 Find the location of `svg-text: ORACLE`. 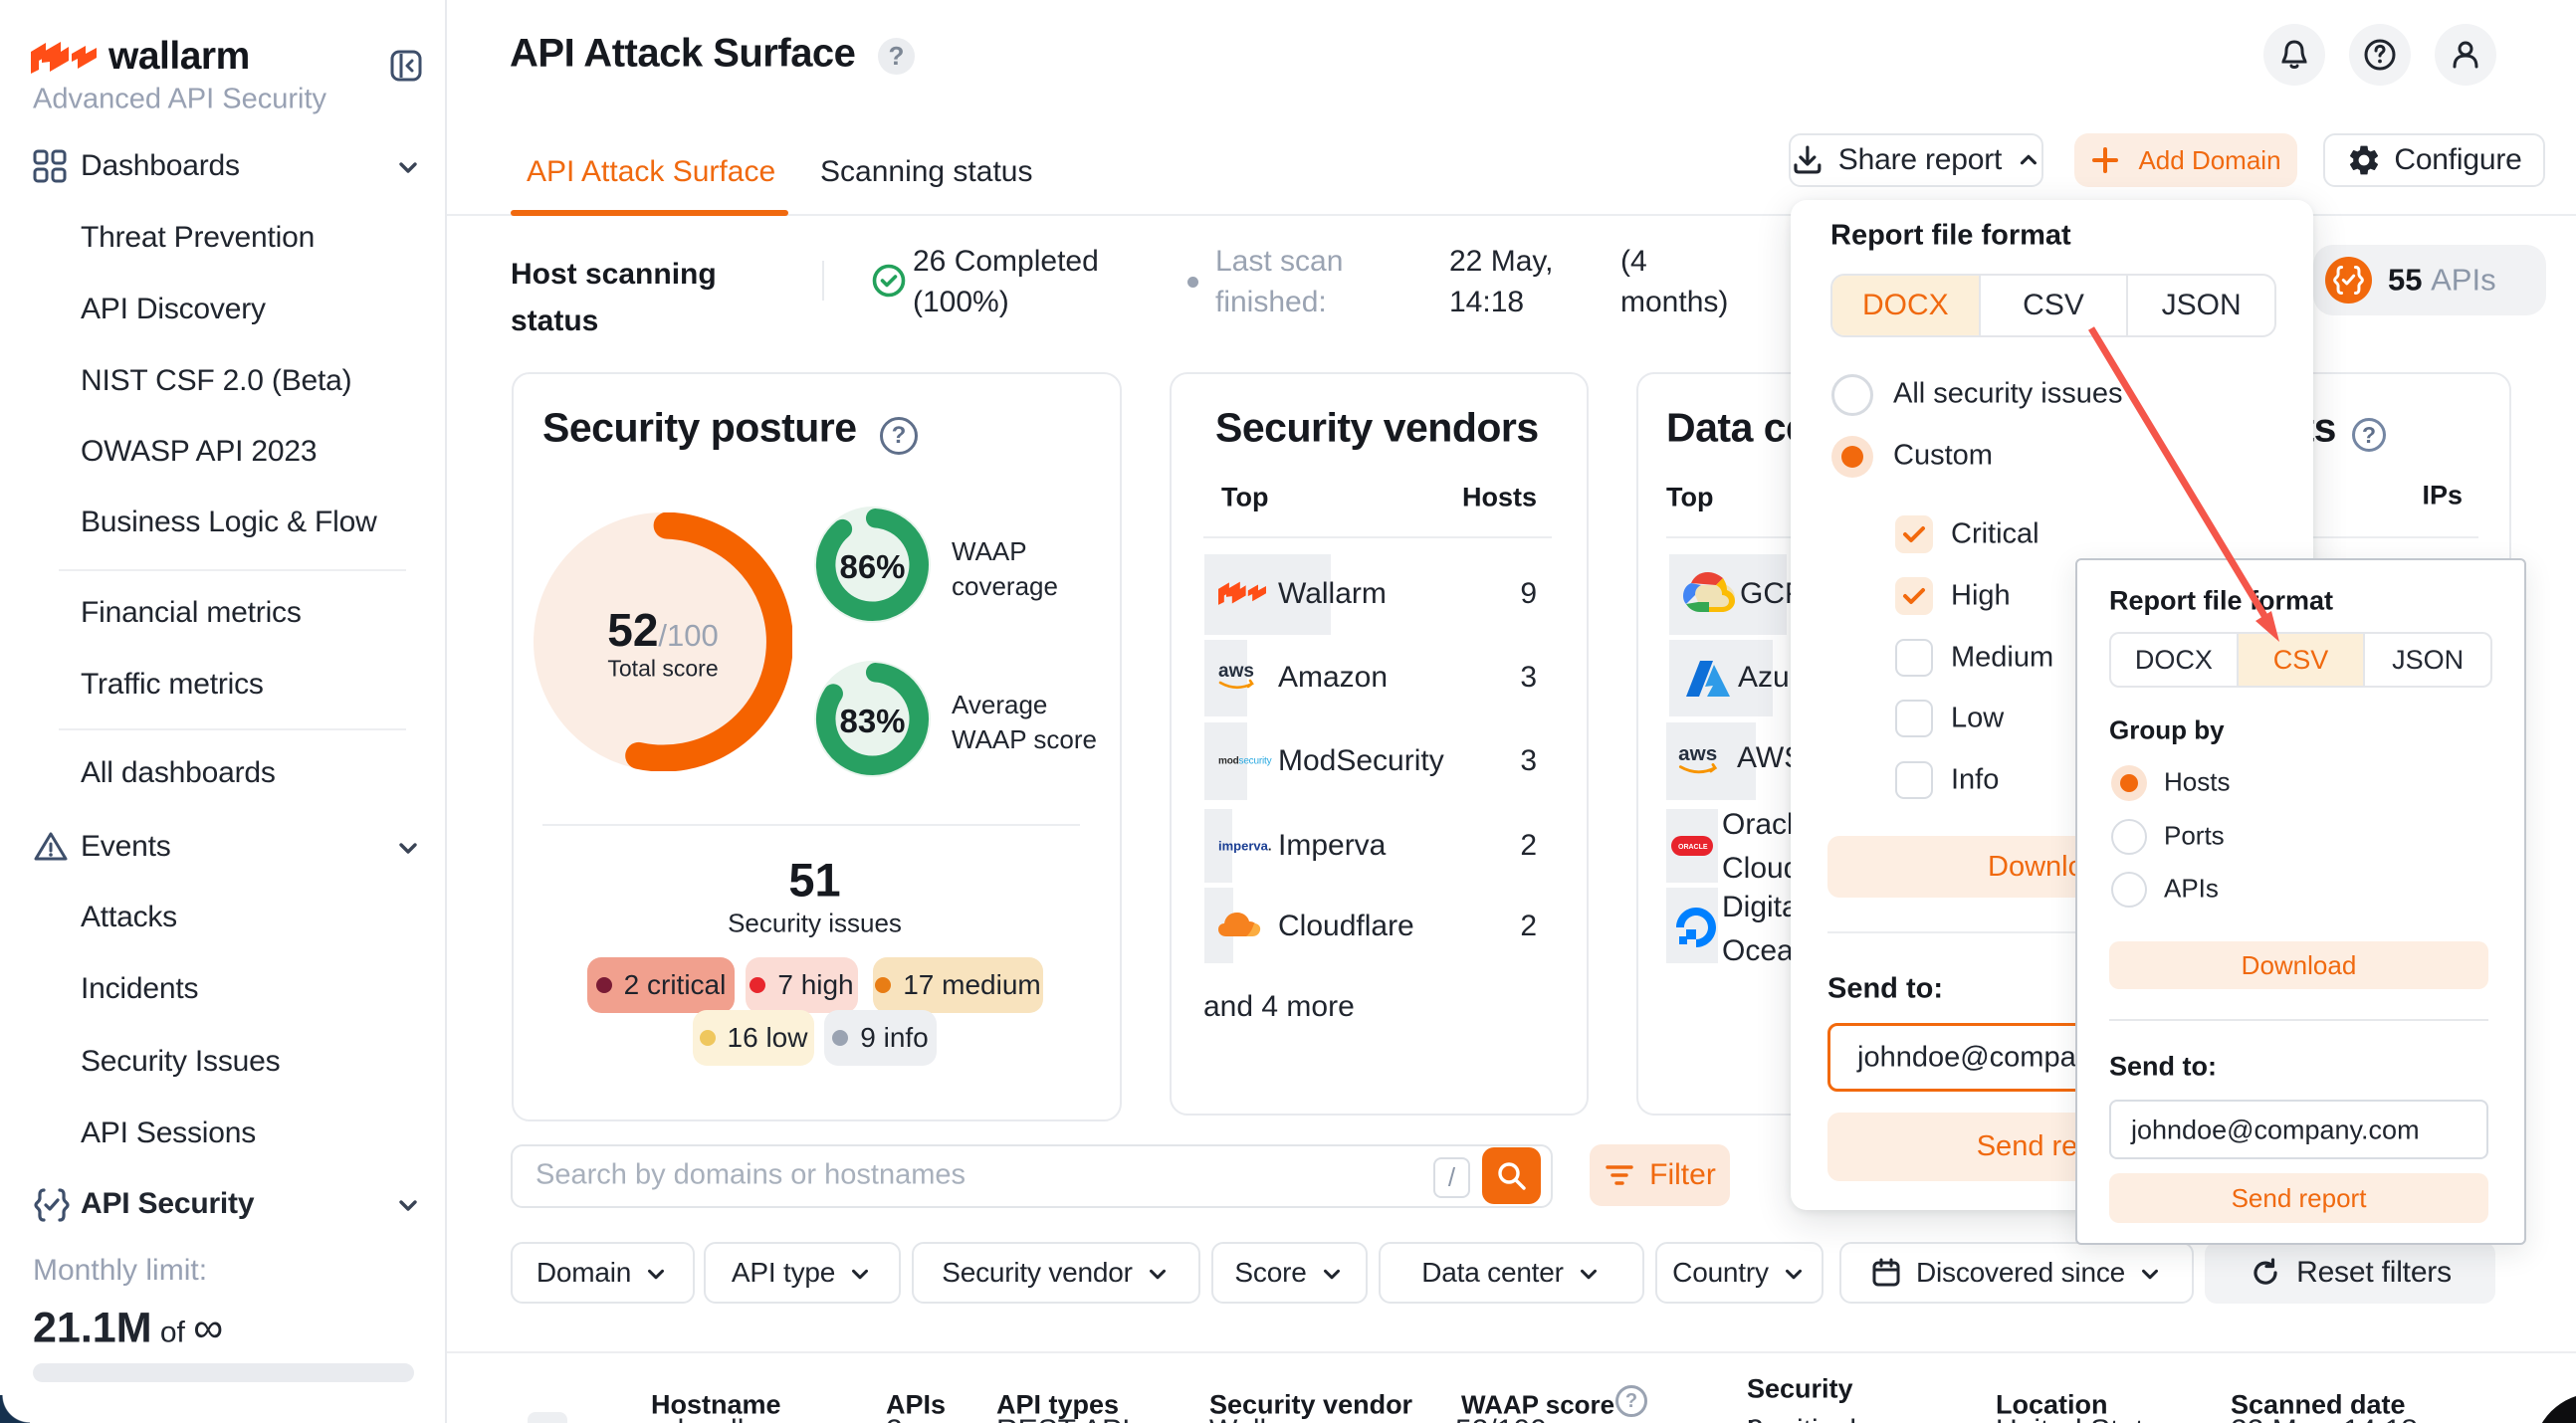

svg-text: ORACLE is located at coordinates (1693, 848).